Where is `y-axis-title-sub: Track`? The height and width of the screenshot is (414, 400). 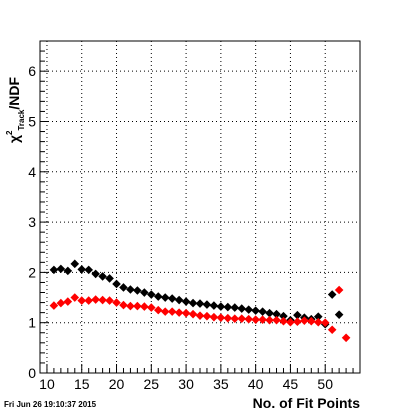
y-axis-title-sub: Track is located at coordinates (21, 119).